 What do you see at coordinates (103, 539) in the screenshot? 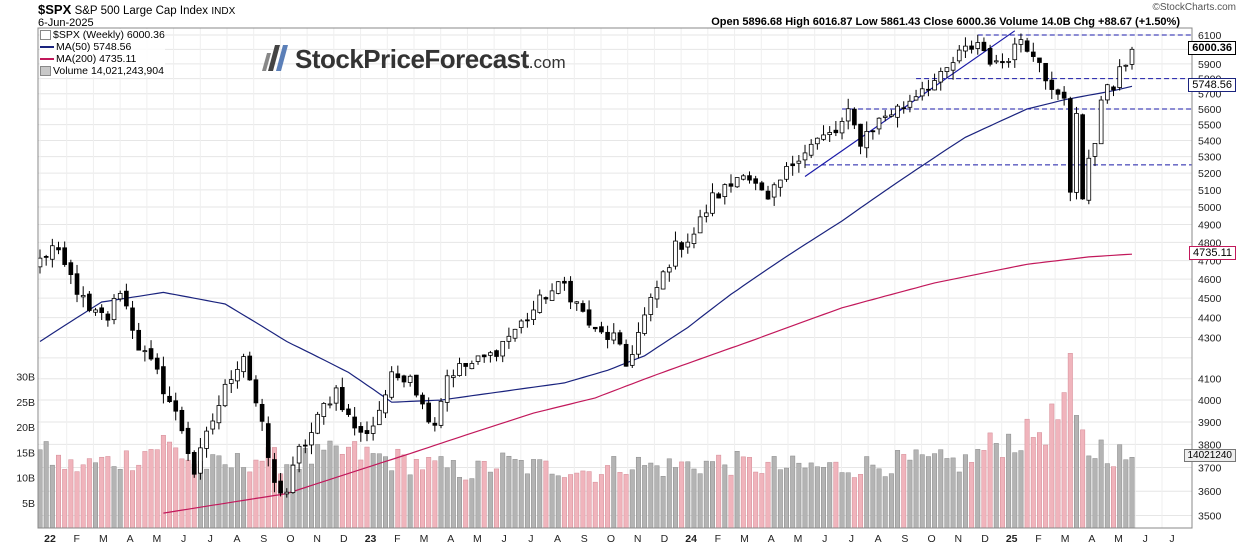
I see `time-tick-label: M` at bounding box center [103, 539].